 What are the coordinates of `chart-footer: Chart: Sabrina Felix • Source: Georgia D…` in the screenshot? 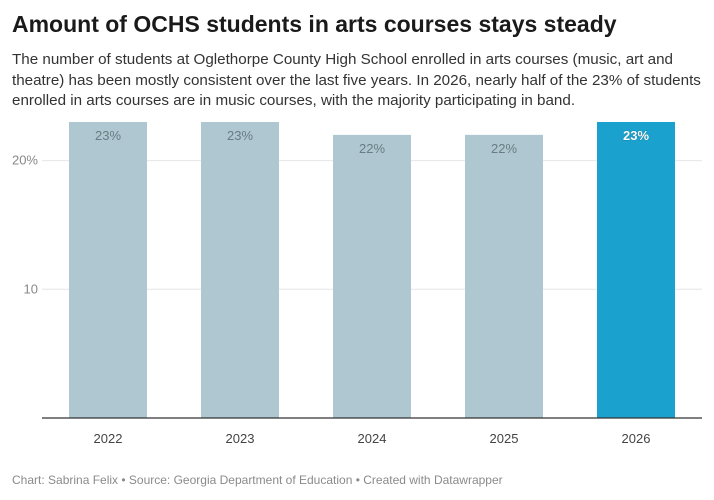 It's located at (257, 480).